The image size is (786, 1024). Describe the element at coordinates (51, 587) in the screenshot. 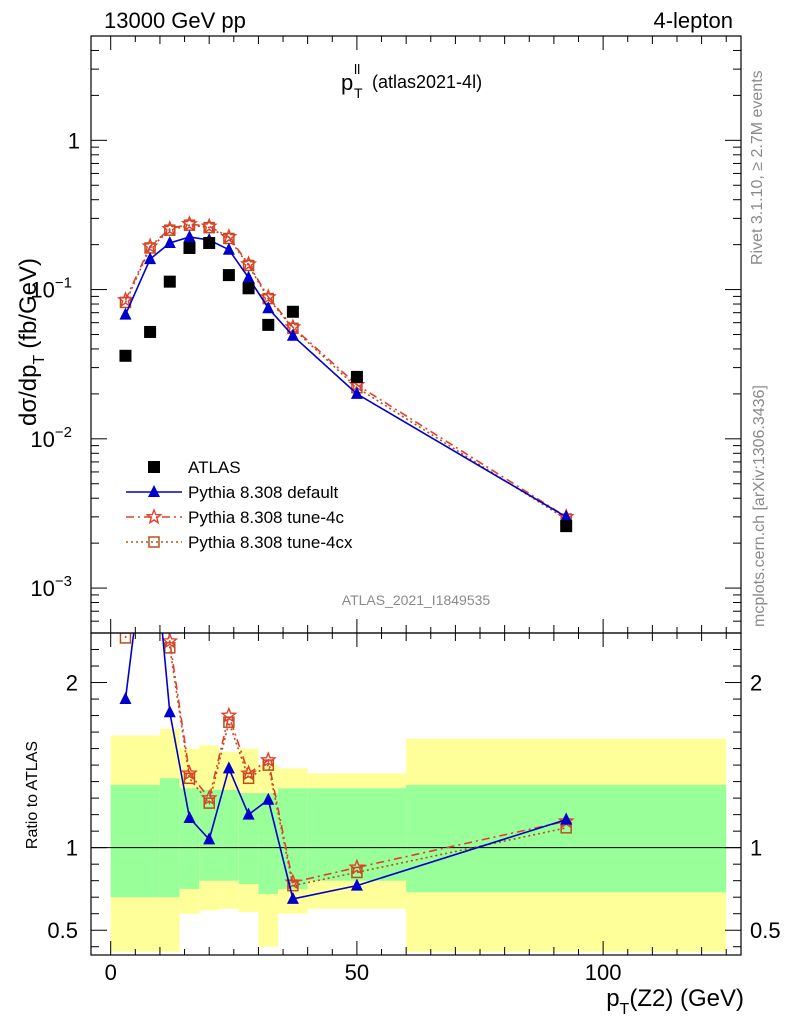

I see `y-tick-label: 10⁻³` at that location.